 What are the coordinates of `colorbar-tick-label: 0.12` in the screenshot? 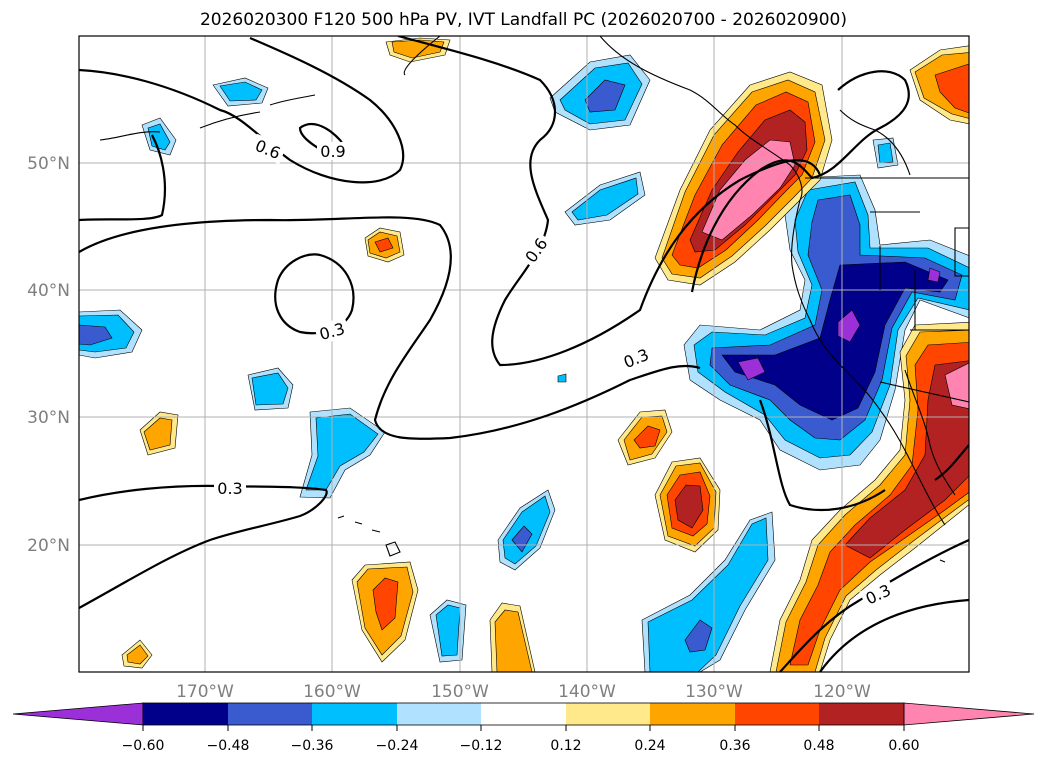 It's located at (565, 746).